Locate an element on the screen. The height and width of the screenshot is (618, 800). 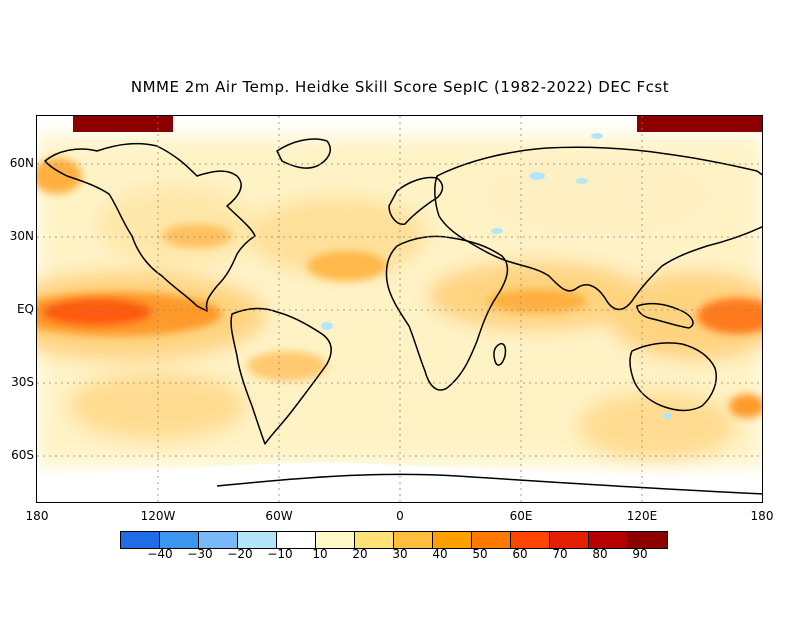
lon-label-60w: 60W is located at coordinates (279, 516).